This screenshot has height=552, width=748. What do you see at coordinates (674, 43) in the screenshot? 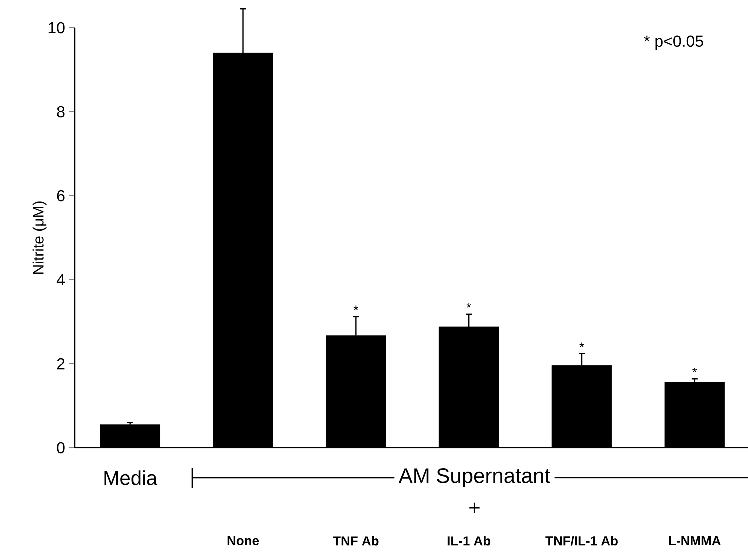
I see `annotation: * p<0.05` at bounding box center [674, 43].